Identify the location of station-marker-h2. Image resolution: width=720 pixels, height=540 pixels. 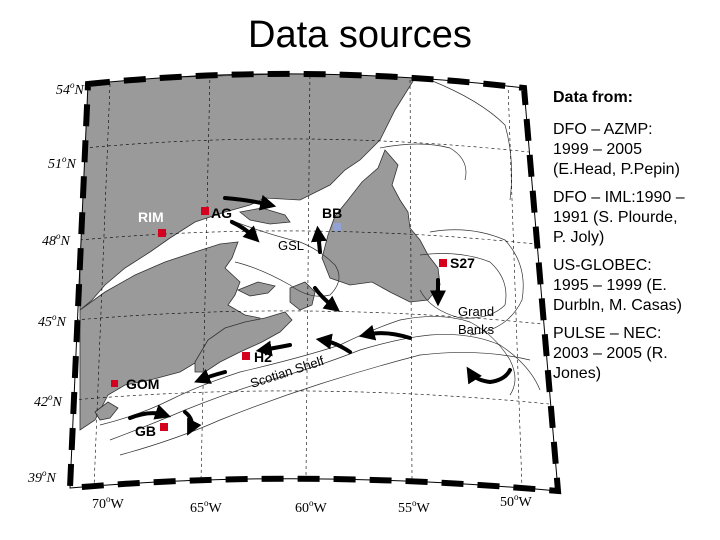
(246, 356).